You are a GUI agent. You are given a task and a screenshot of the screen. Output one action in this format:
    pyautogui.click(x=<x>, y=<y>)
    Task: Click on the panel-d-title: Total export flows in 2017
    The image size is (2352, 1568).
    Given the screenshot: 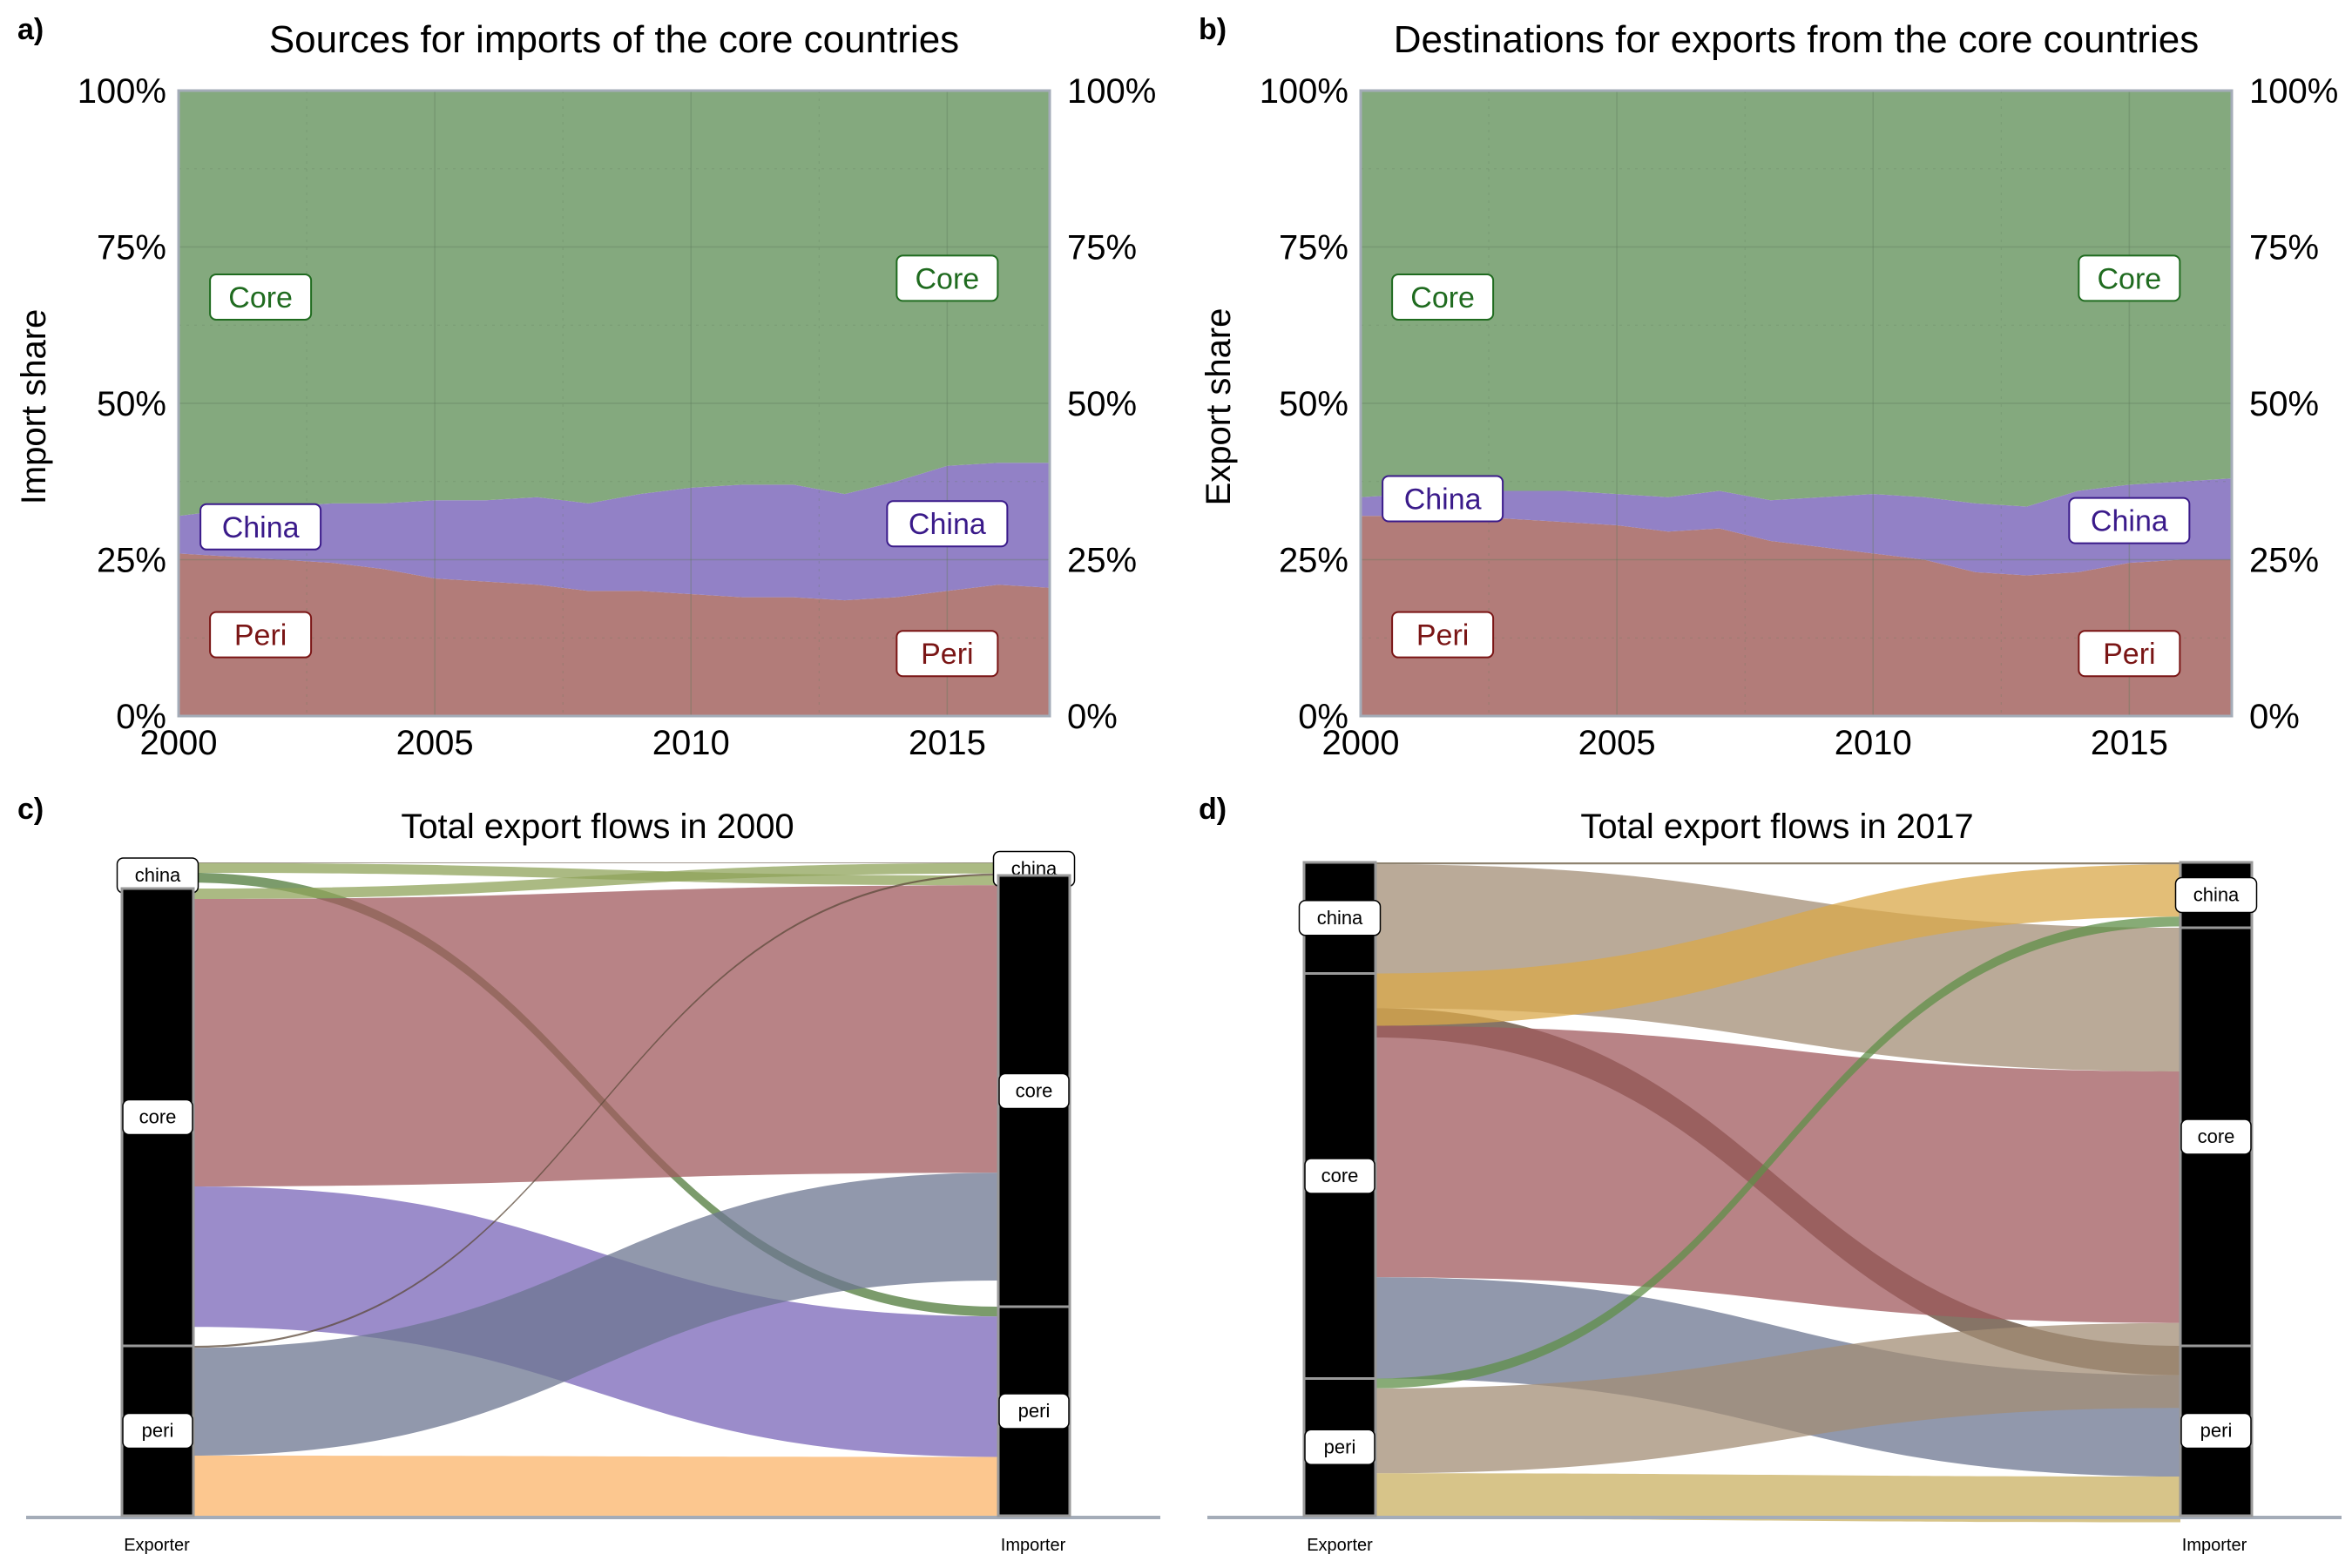 What is the action you would take?
    pyautogui.click(x=1776, y=827)
    